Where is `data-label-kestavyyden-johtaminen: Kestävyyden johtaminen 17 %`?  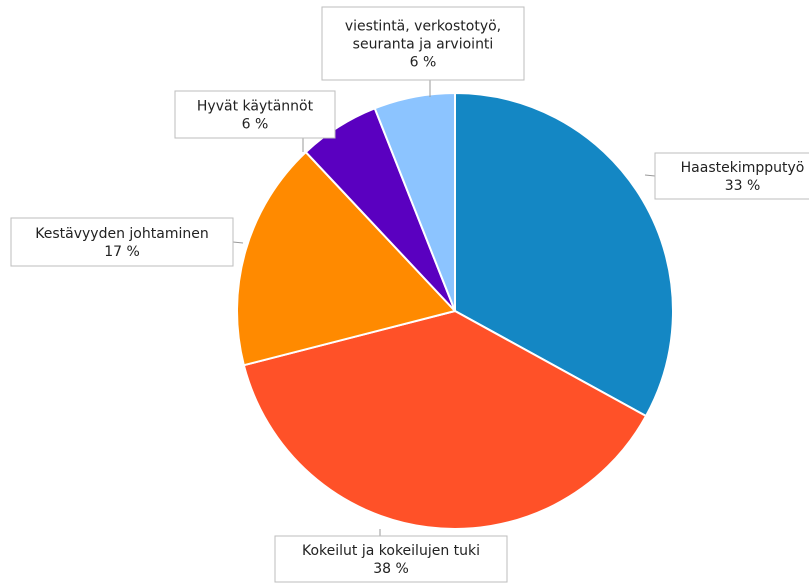
data-label-kestavyyden-johtaminen: Kestävyyden johtaminen 17 % is located at coordinates (127, 242).